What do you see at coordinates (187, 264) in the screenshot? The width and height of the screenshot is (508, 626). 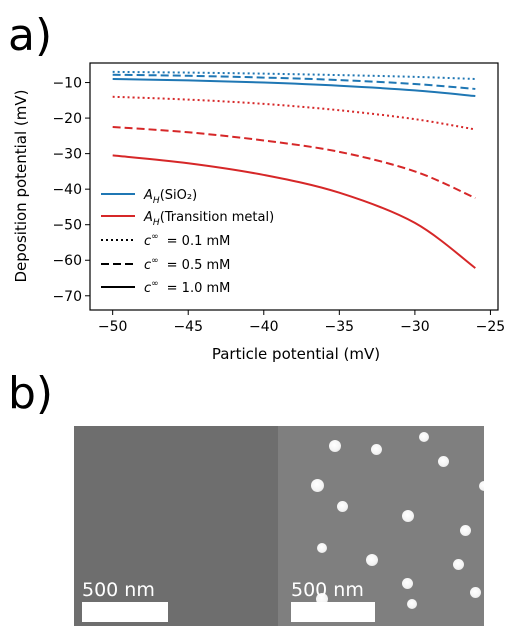 I see `legend-entry-concentration: c∞ = 0.5 mM` at bounding box center [187, 264].